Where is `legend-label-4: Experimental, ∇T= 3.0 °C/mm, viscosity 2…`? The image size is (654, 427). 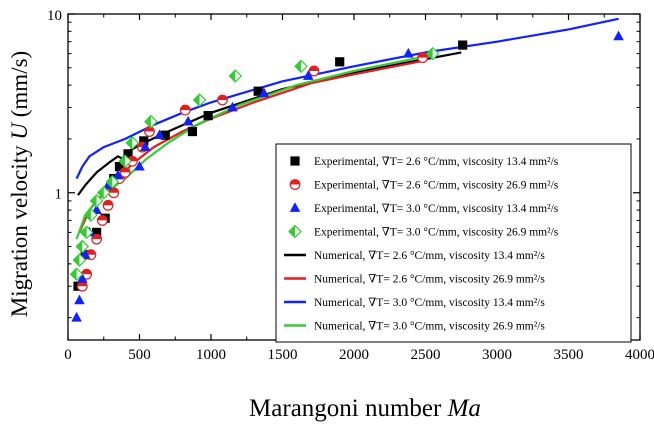 legend-label-4: Experimental, ∇T= 3.0 °C/mm, viscosity 2… is located at coordinates (436, 233).